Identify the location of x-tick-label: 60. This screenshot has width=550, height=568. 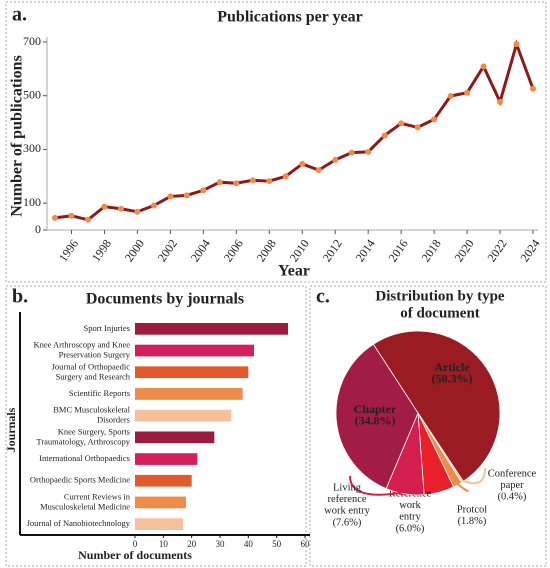
(306, 544).